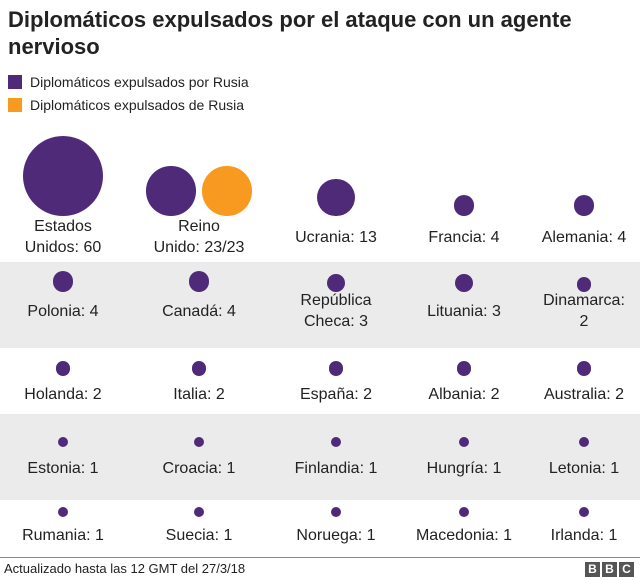 This screenshot has width=640, height=580. What do you see at coordinates (137, 105) in the screenshot?
I see `legend-label: Diplomáticos expulsados de Rusia` at bounding box center [137, 105].